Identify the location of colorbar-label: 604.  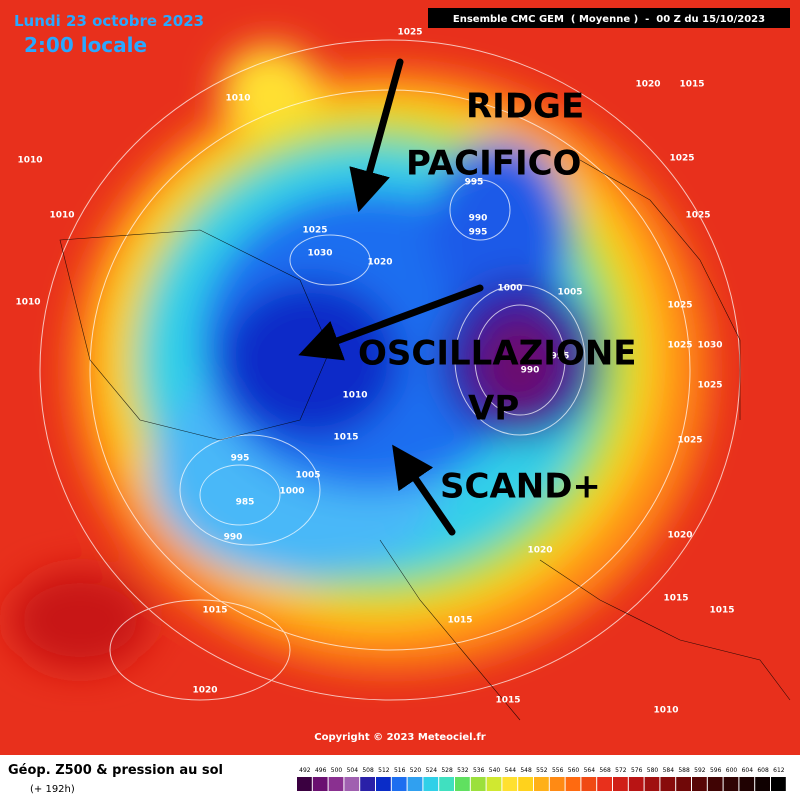
(748, 770).